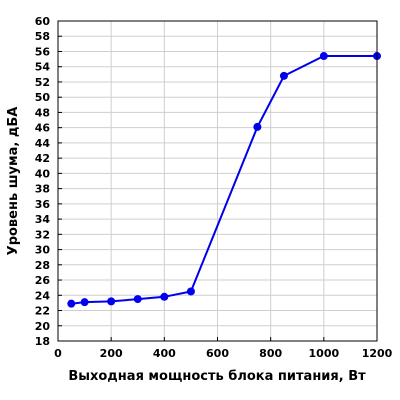 The image size is (400, 400). What do you see at coordinates (43, 21) in the screenshot?
I see `y-tick-label: 60` at bounding box center [43, 21].